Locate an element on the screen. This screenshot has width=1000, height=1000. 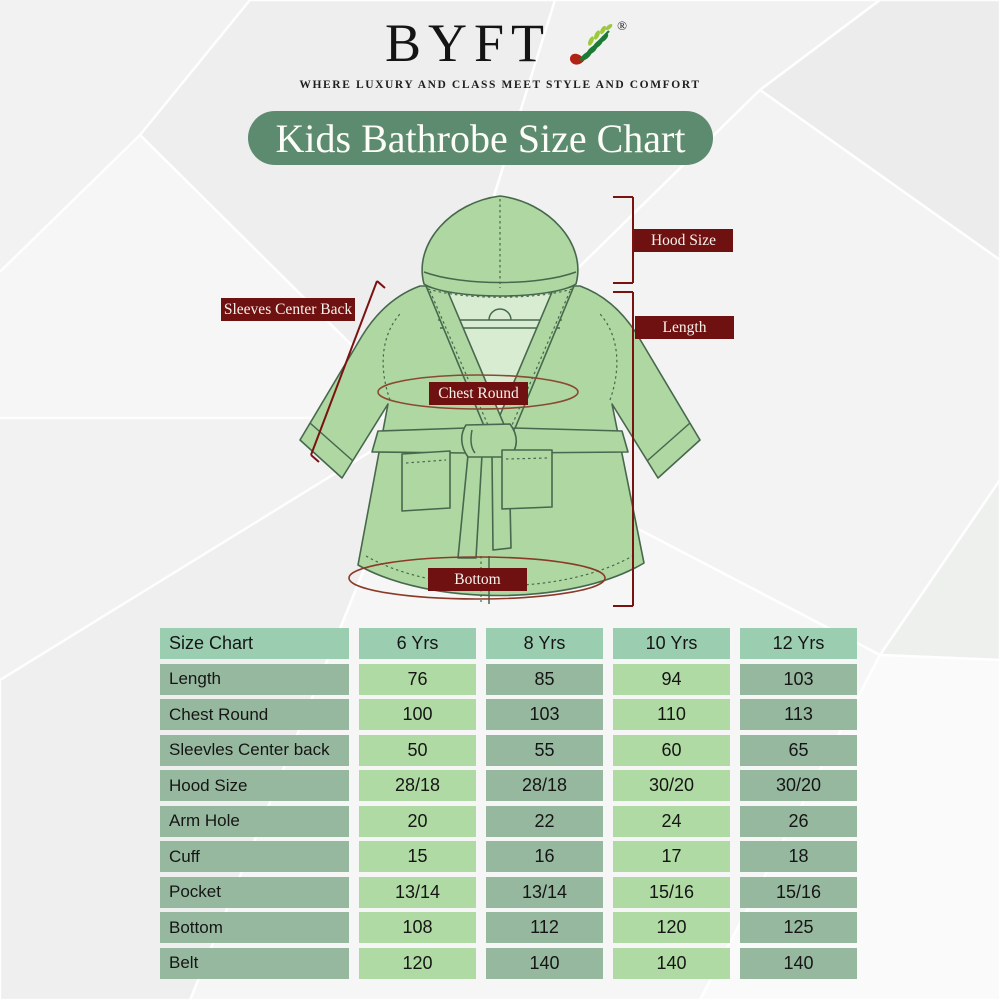
size-value: 15 is located at coordinates (417, 856).